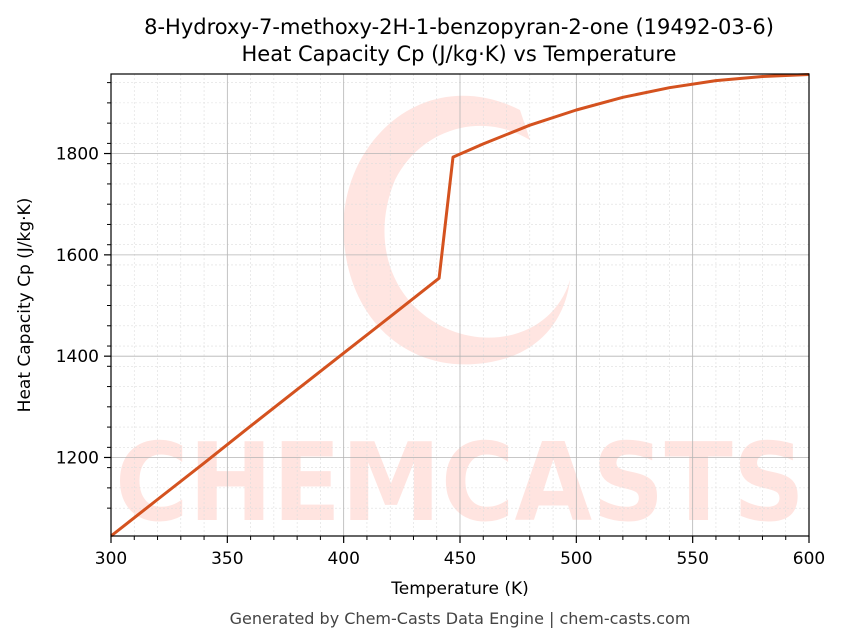 The image size is (850, 644). What do you see at coordinates (459, 54) in the screenshot?
I see `chart-subtitle: Heat Capacity Cp (J/kg·K) vs Temperature` at bounding box center [459, 54].